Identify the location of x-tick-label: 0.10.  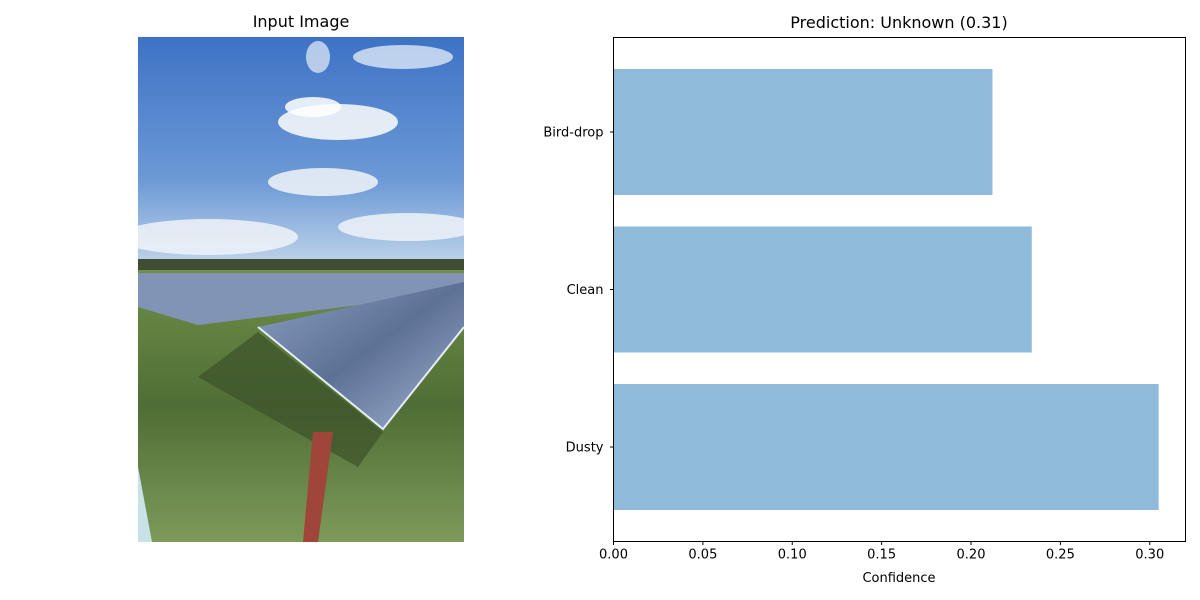
(792, 555).